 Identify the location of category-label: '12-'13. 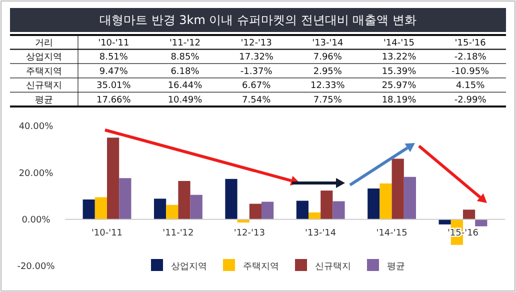
(256, 43).